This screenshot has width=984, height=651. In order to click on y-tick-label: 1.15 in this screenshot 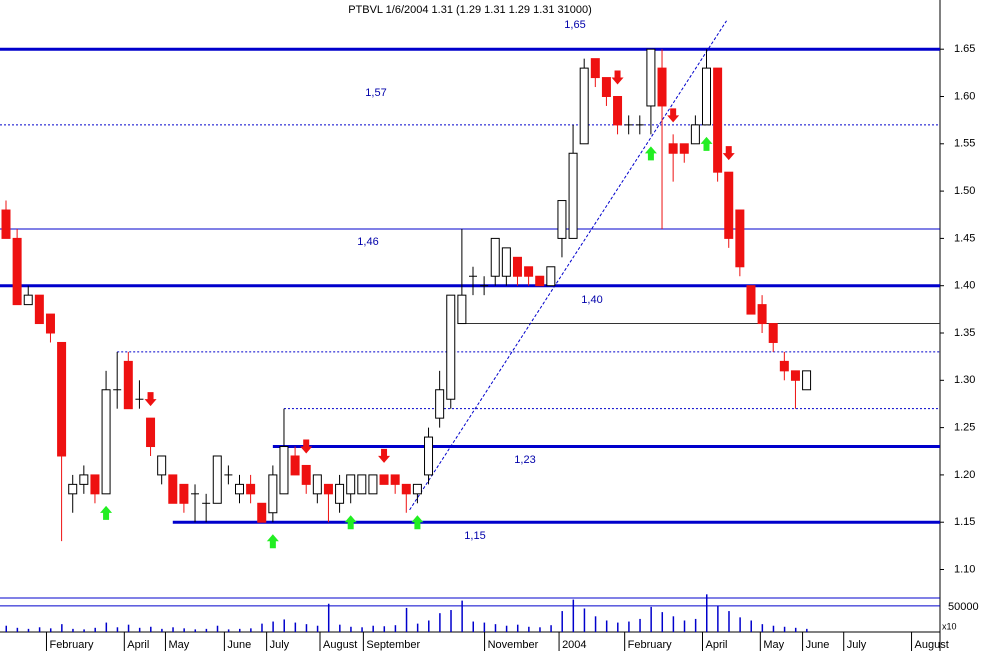, I will do `click(964, 522)`.